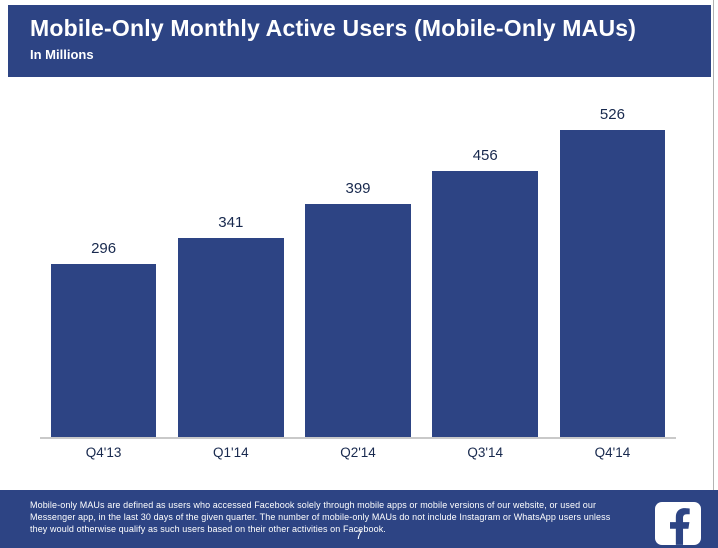 Image resolution: width=718 pixels, height=548 pixels. Describe the element at coordinates (485, 155) in the screenshot. I see `bar-value-label: 456` at that location.